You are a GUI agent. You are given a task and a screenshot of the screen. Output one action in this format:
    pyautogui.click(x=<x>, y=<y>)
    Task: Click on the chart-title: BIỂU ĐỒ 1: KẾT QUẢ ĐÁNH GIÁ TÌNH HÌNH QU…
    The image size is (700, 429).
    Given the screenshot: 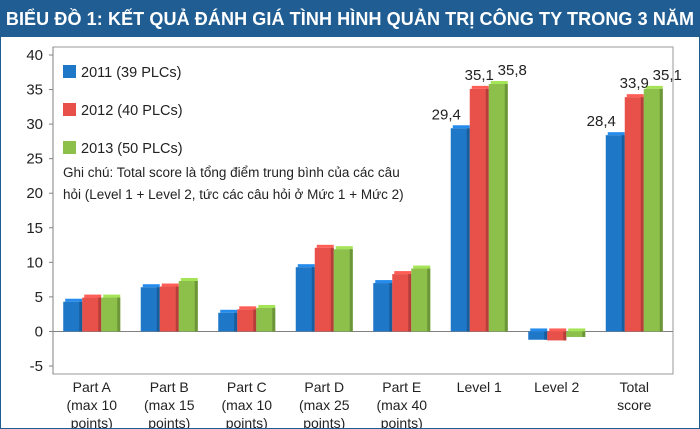 What is the action you would take?
    pyautogui.click(x=350, y=18)
    